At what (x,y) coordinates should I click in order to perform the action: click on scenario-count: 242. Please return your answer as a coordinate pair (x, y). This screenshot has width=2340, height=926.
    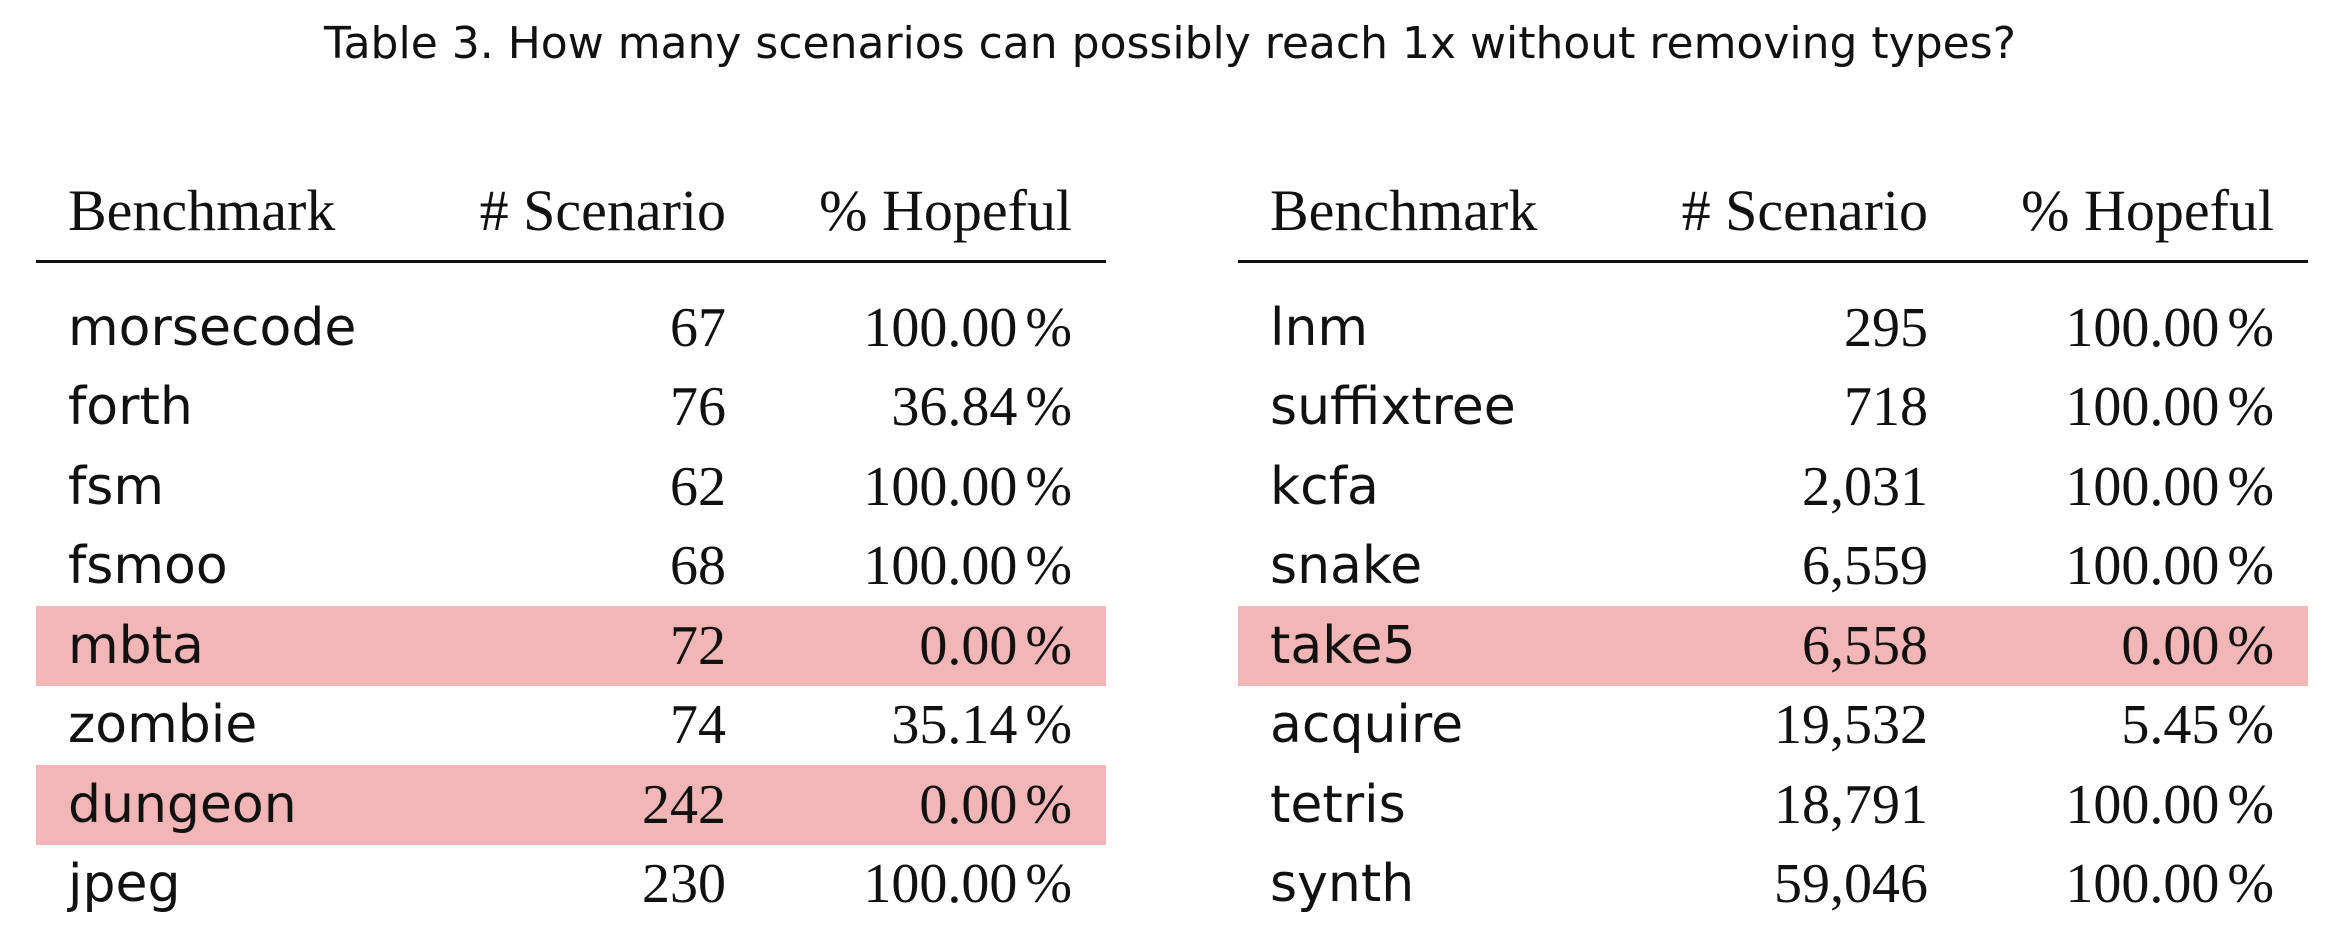
    Looking at the image, I should click on (684, 804).